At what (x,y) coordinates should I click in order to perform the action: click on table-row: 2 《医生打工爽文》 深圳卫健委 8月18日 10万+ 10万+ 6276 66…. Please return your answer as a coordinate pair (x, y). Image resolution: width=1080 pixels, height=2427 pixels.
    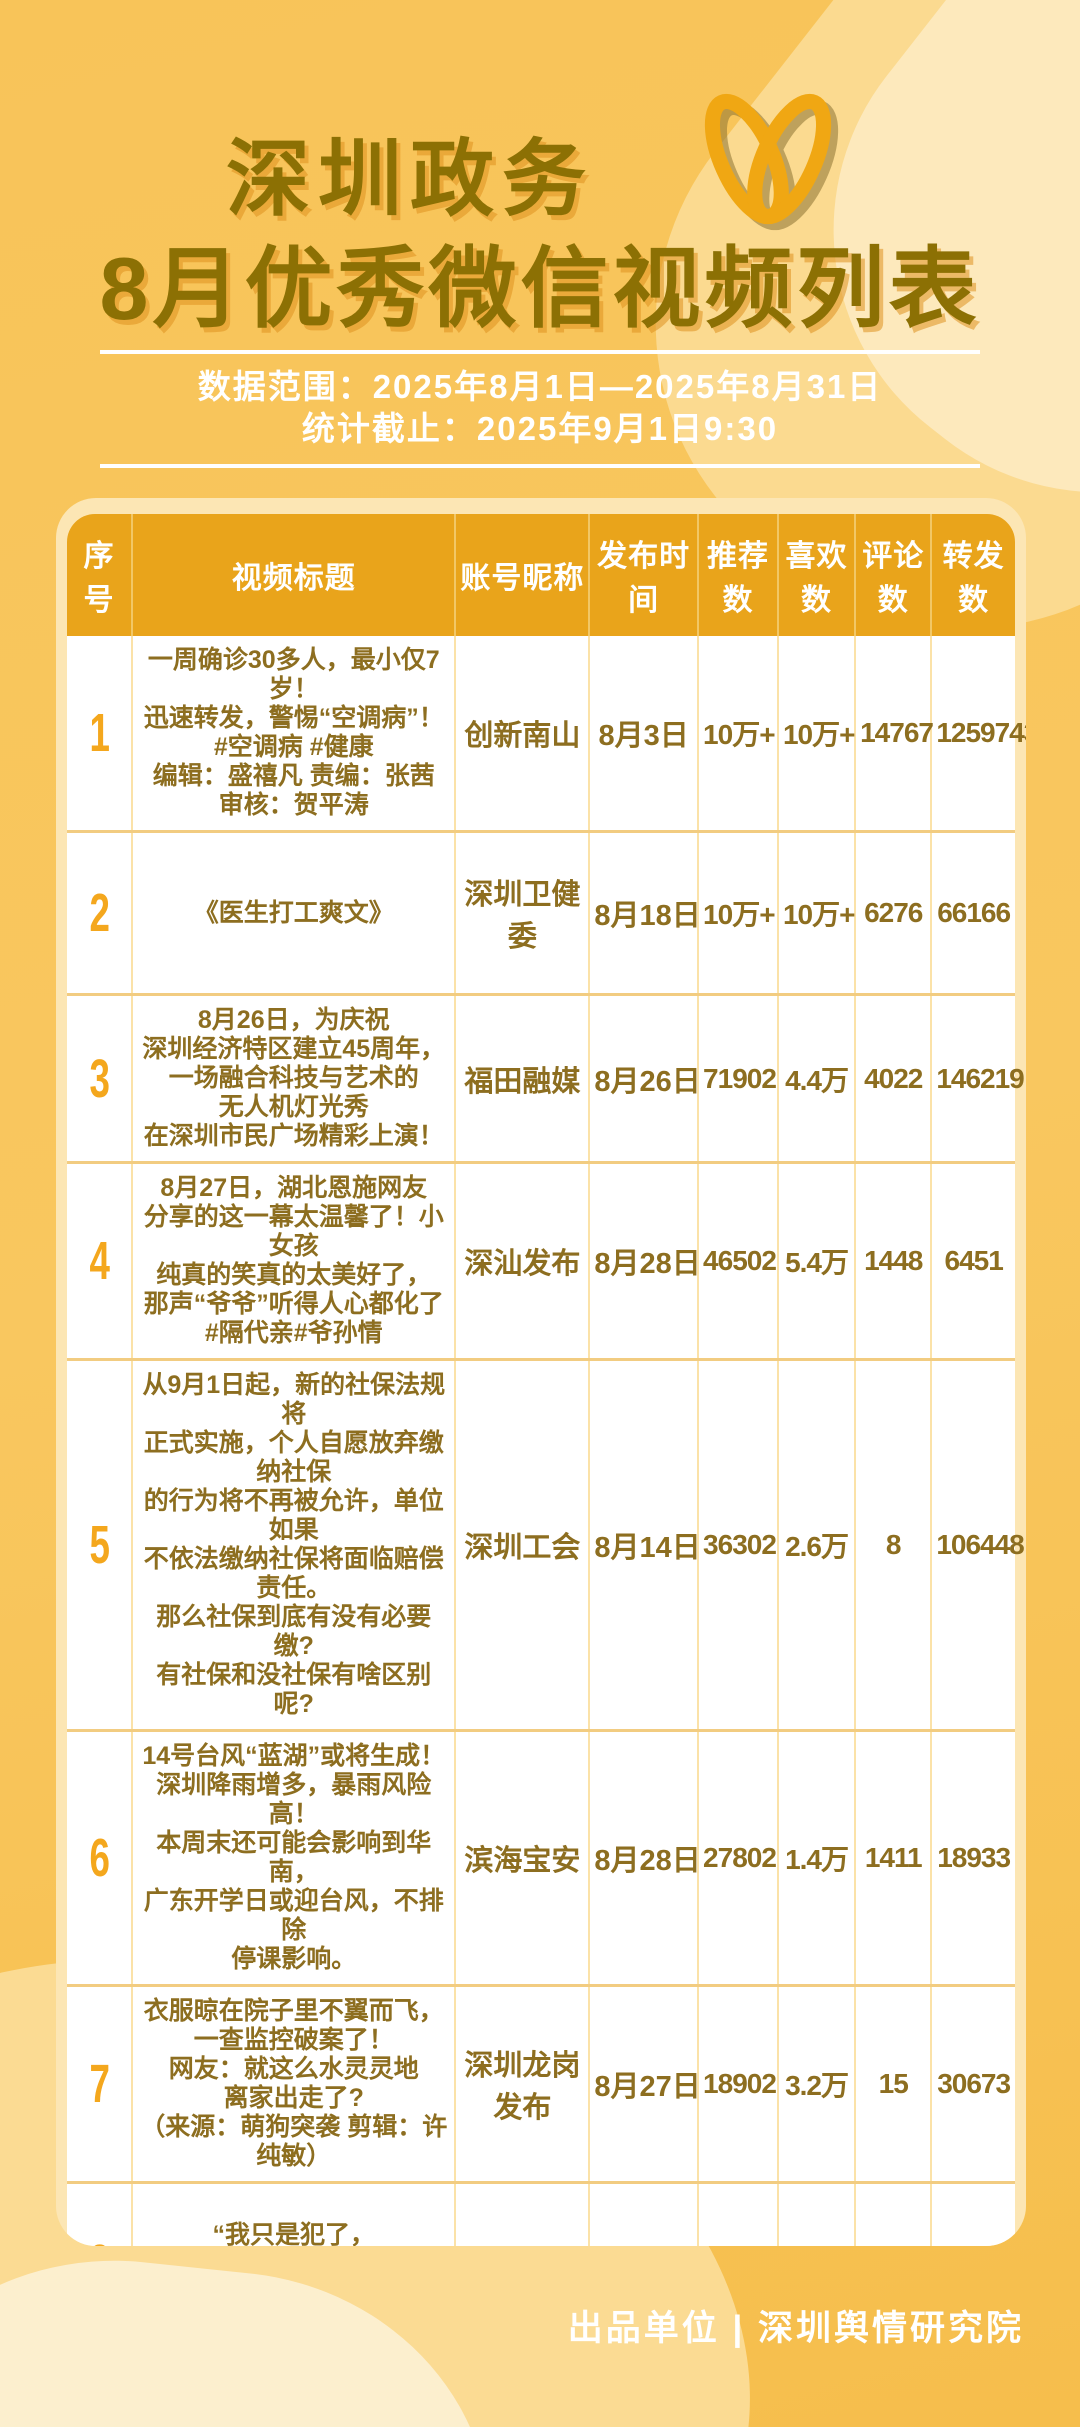
    Looking at the image, I should click on (541, 913).